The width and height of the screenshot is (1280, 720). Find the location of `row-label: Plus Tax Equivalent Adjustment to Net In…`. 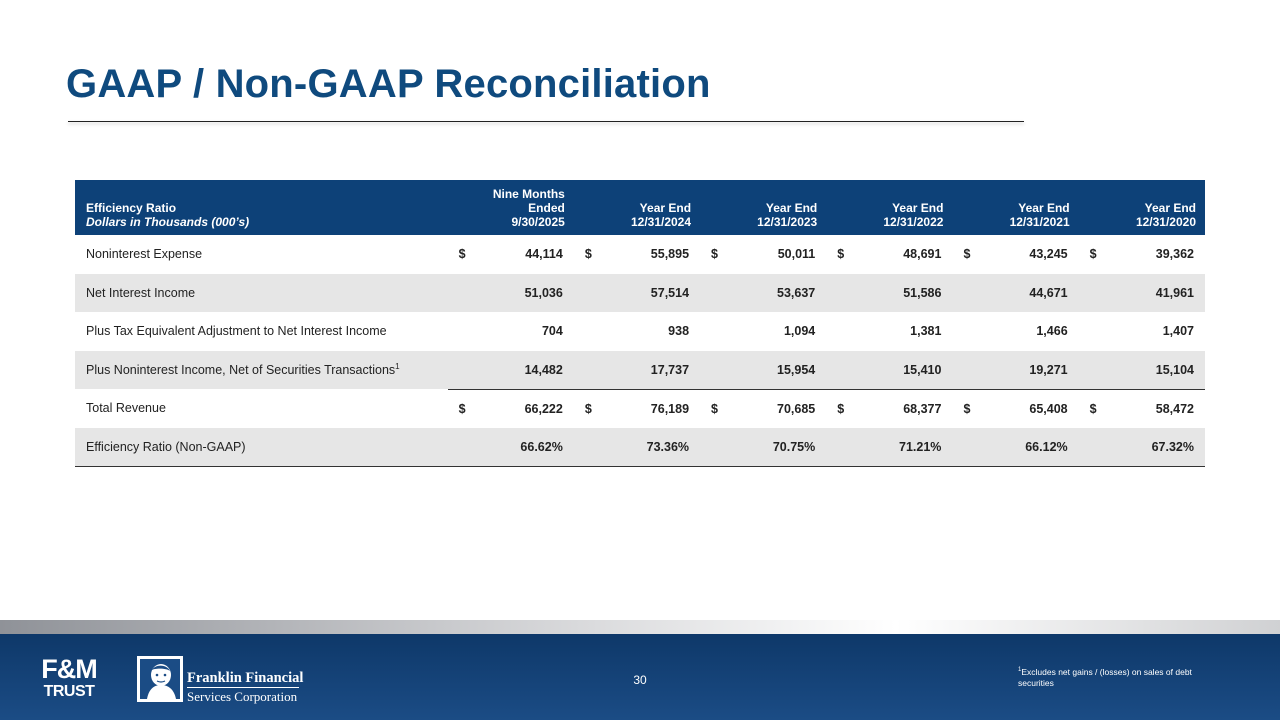

row-label: Plus Tax Equivalent Adjustment to Net In… is located at coordinates (236, 331).